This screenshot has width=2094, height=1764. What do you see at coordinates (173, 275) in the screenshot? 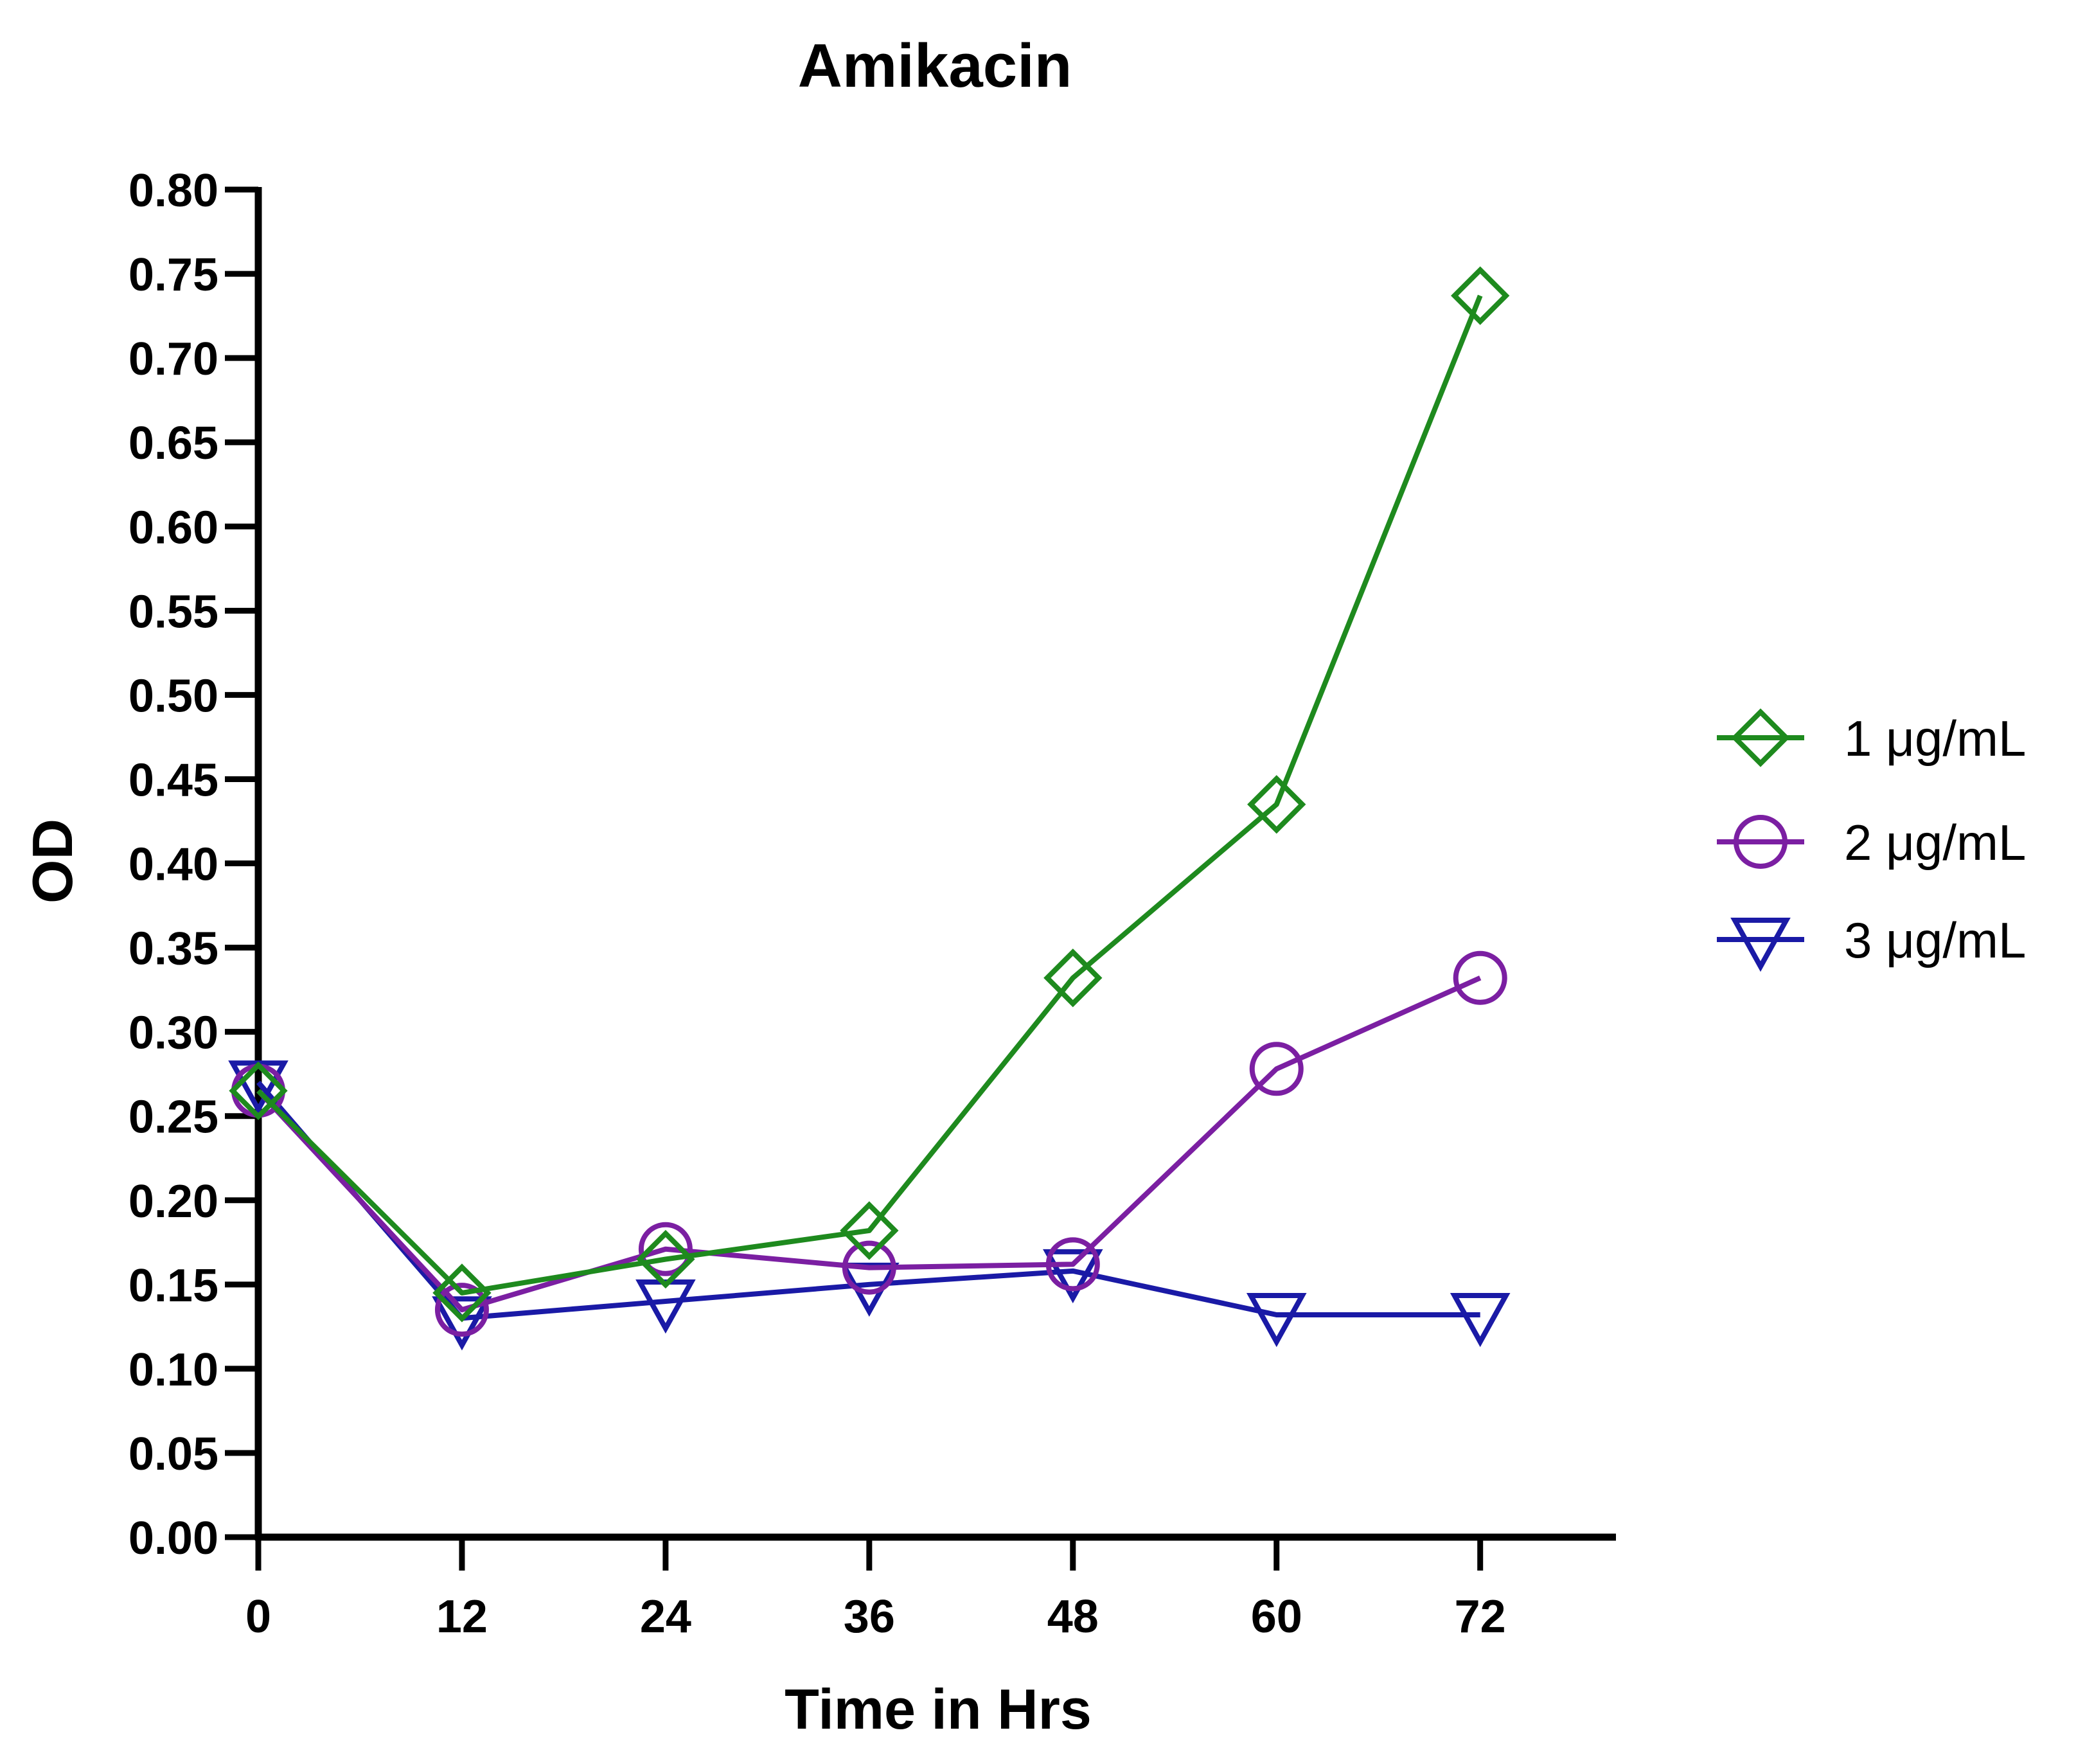
I see `y-tick-label: 0.75` at bounding box center [173, 275].